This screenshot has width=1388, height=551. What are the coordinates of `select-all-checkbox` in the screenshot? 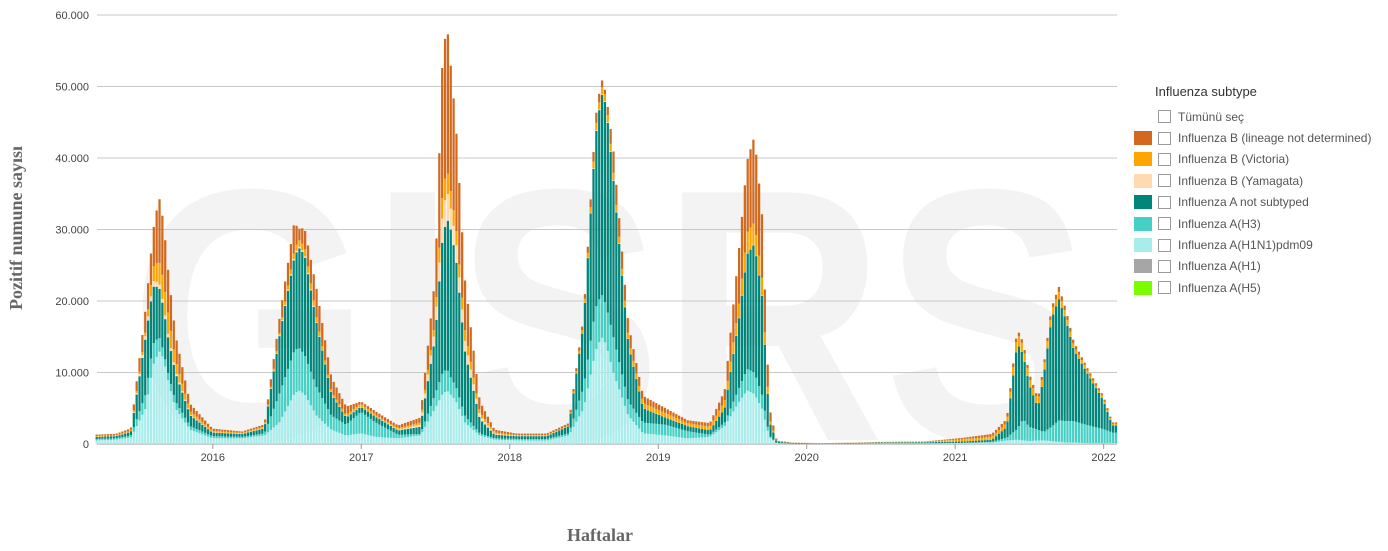 It's located at (1164, 117).